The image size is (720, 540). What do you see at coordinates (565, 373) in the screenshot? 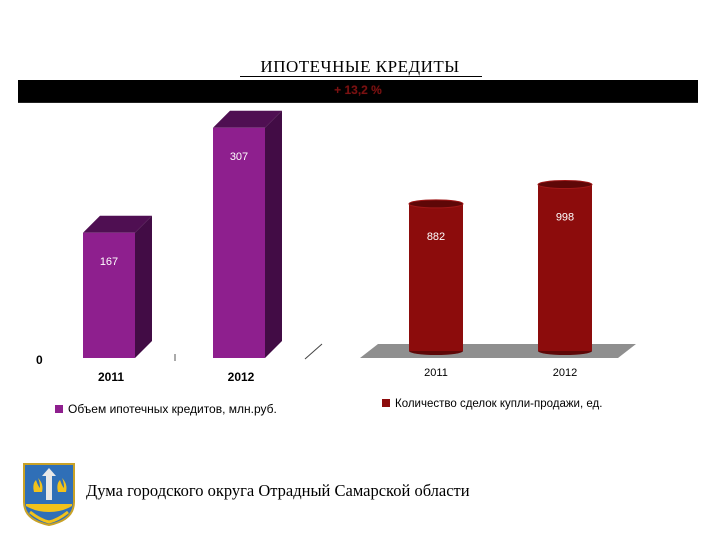
I see `chart-deals-category-label: 2012` at bounding box center [565, 373].